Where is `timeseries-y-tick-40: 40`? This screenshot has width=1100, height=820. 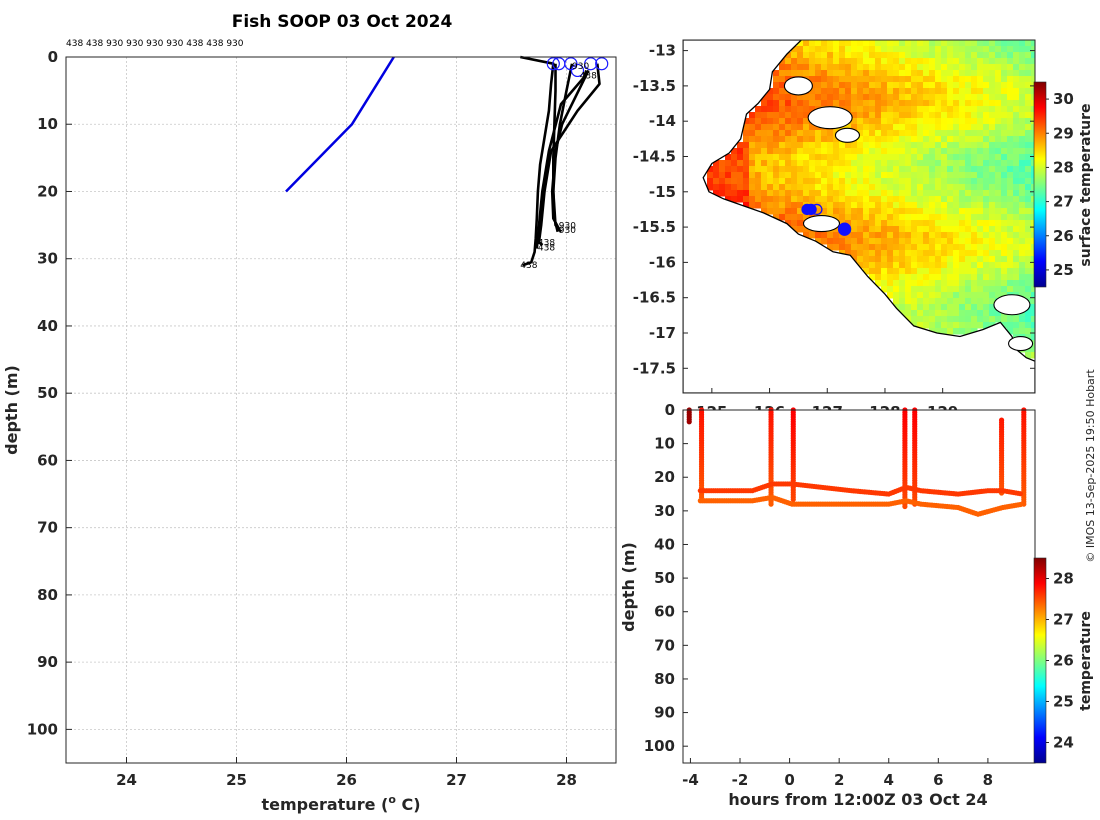 timeseries-y-tick-40: 40 is located at coordinates (664, 544).